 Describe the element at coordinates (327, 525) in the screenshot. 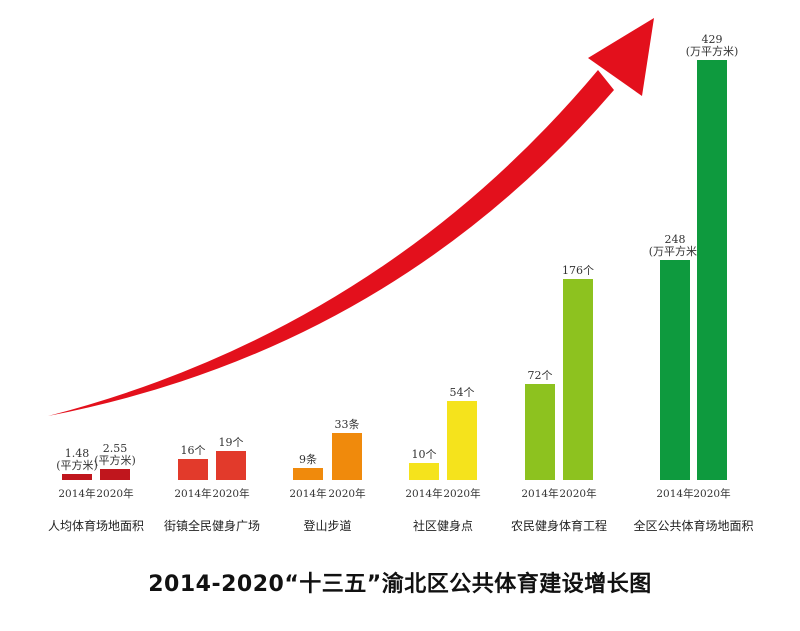

I see `category-label: 登山步道` at that location.